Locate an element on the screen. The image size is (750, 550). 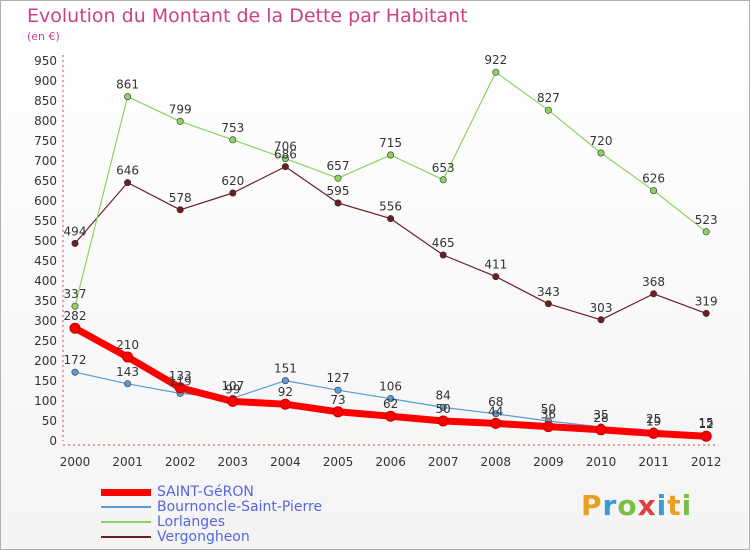
data-label: 303 is located at coordinates (601, 308).